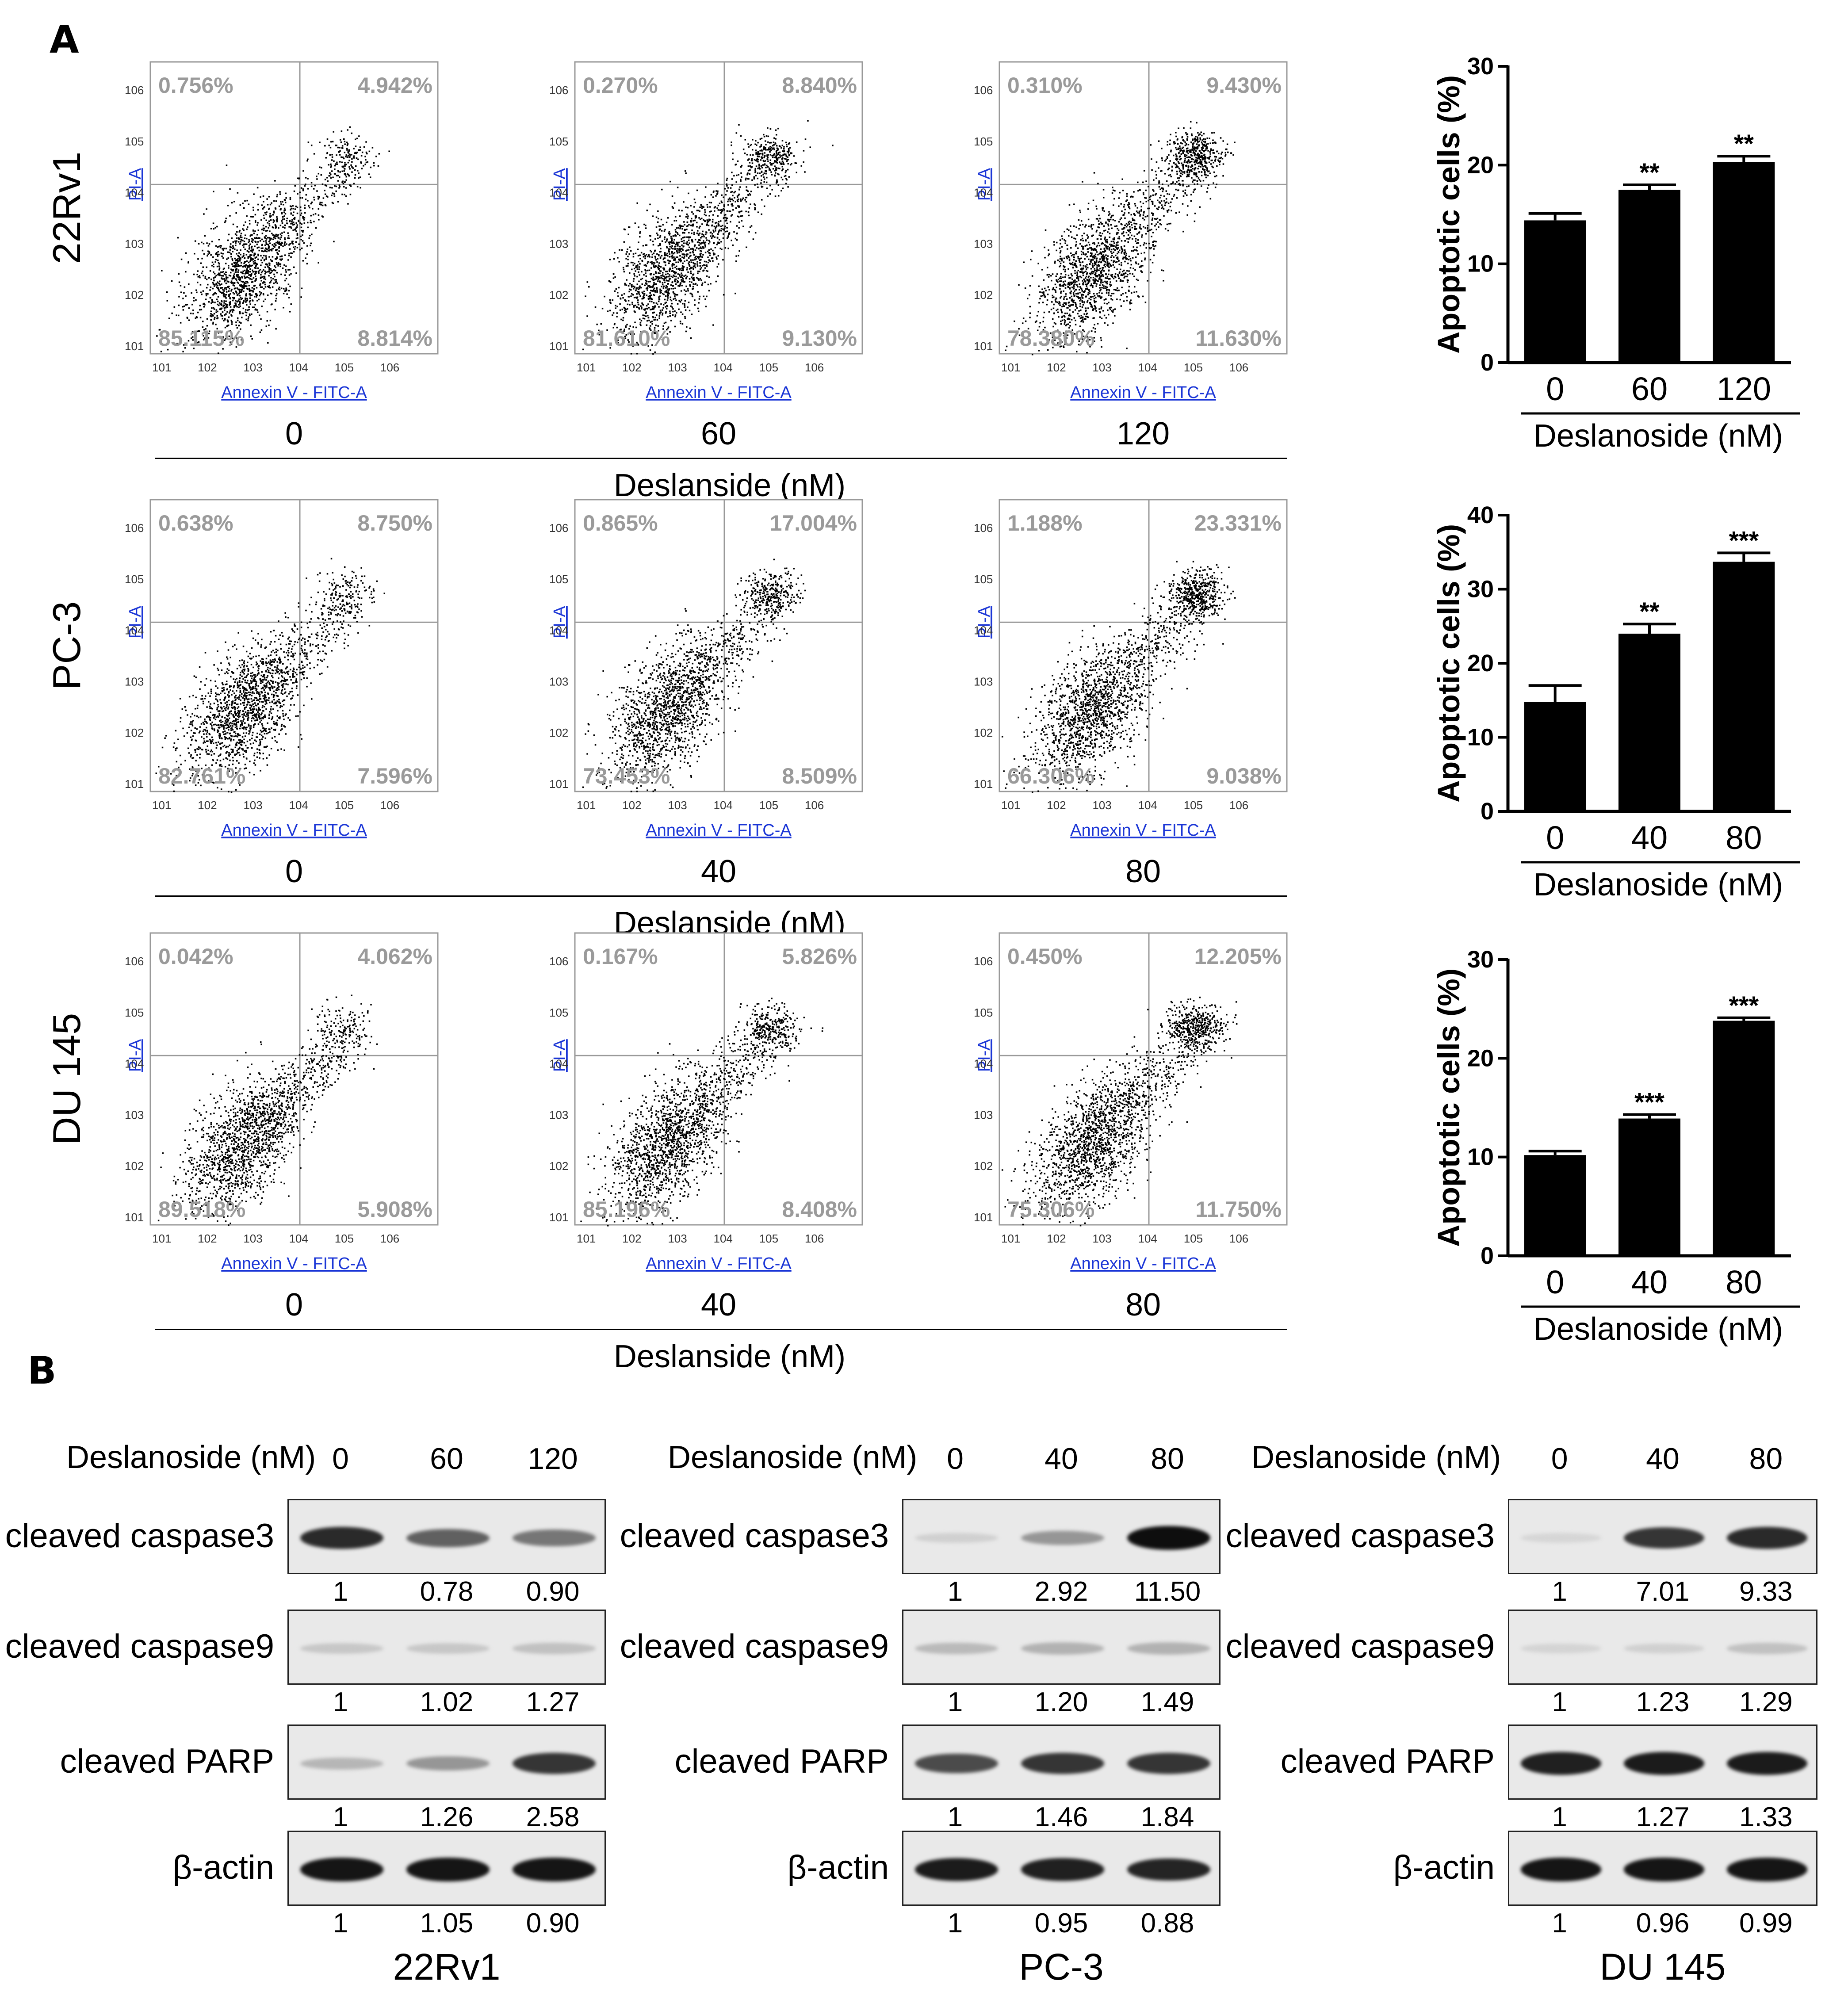  I want to click on dose-axis-rule, so click(721, 458).